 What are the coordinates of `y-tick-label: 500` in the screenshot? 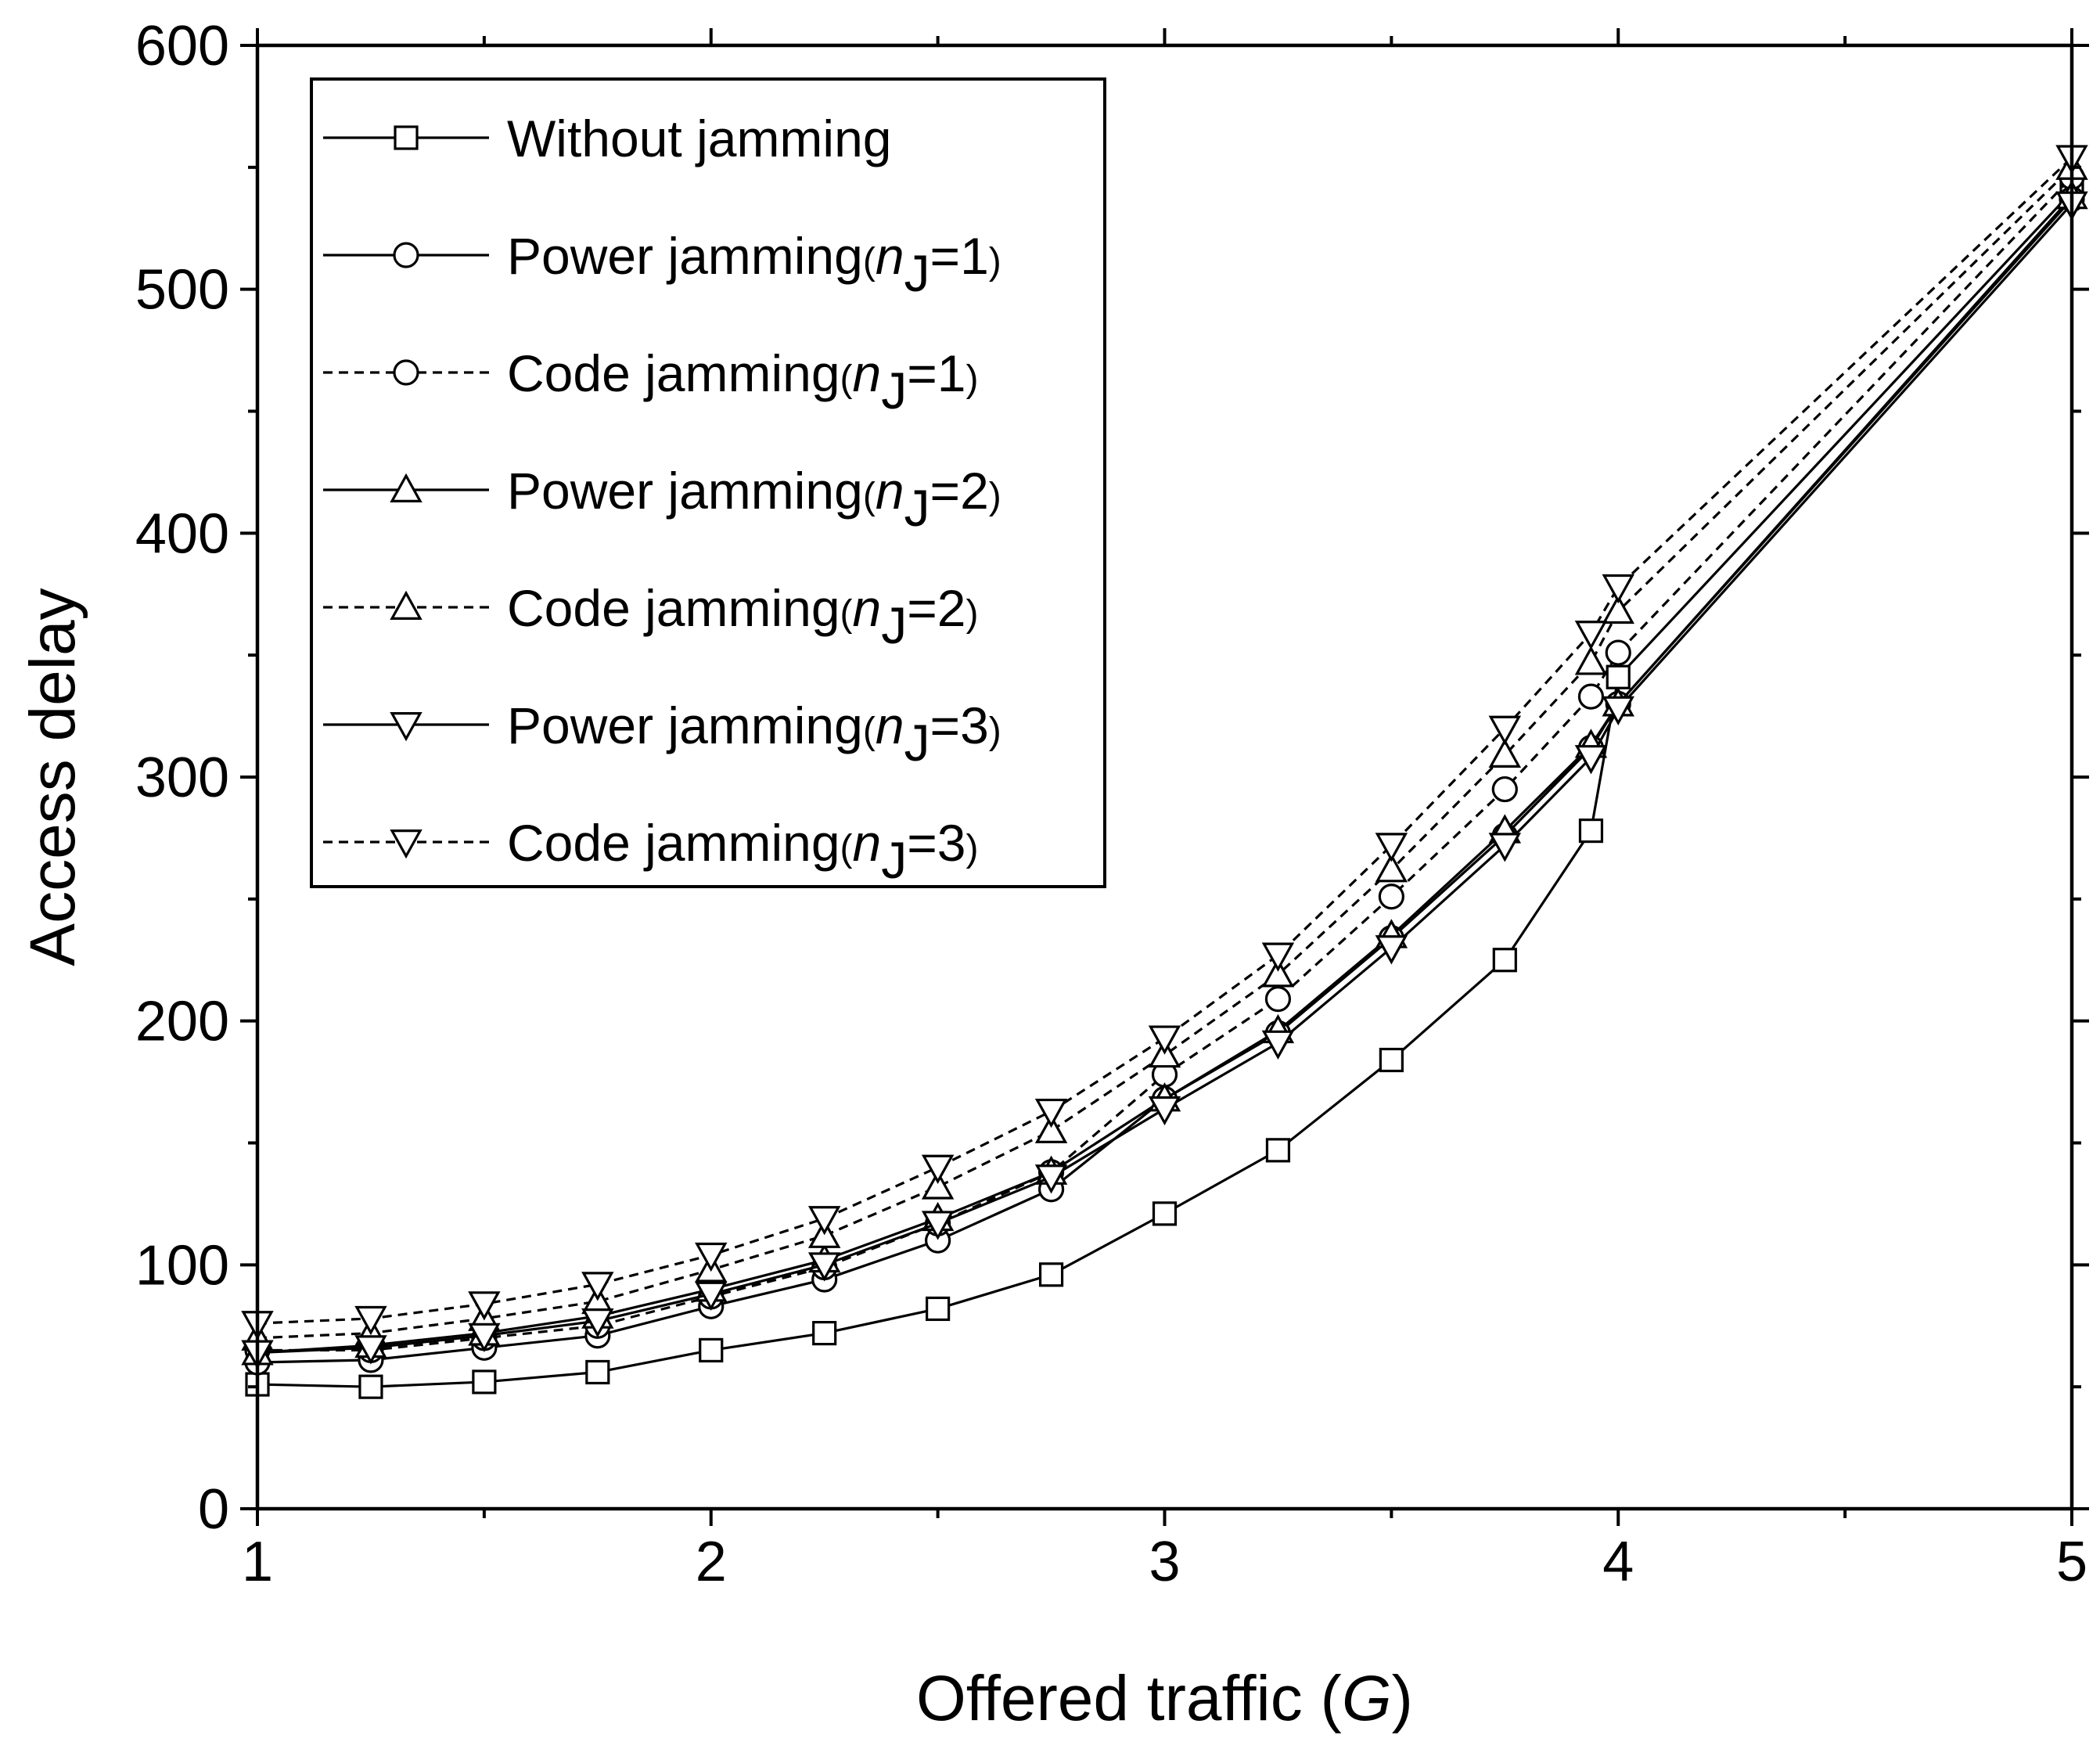 It's located at (182, 290).